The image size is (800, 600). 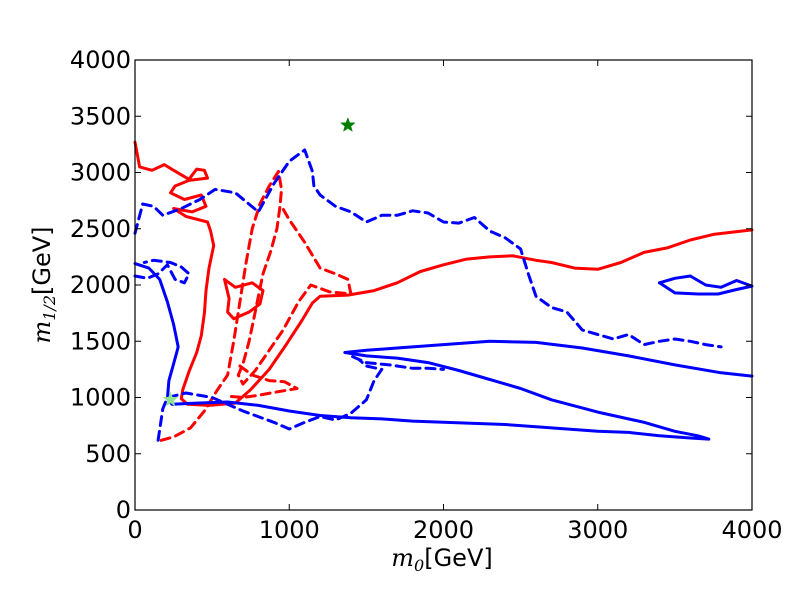 What do you see at coordinates (300, 398) in the screenshot?
I see `blue-dashed-lower` at bounding box center [300, 398].